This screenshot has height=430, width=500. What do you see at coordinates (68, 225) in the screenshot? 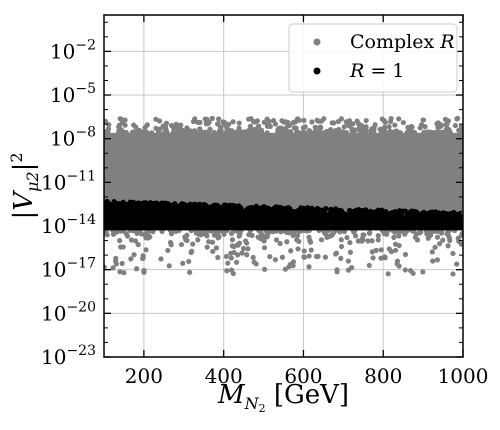
I see `y-tick-label: 10⁻¹⁴` at bounding box center [68, 225].